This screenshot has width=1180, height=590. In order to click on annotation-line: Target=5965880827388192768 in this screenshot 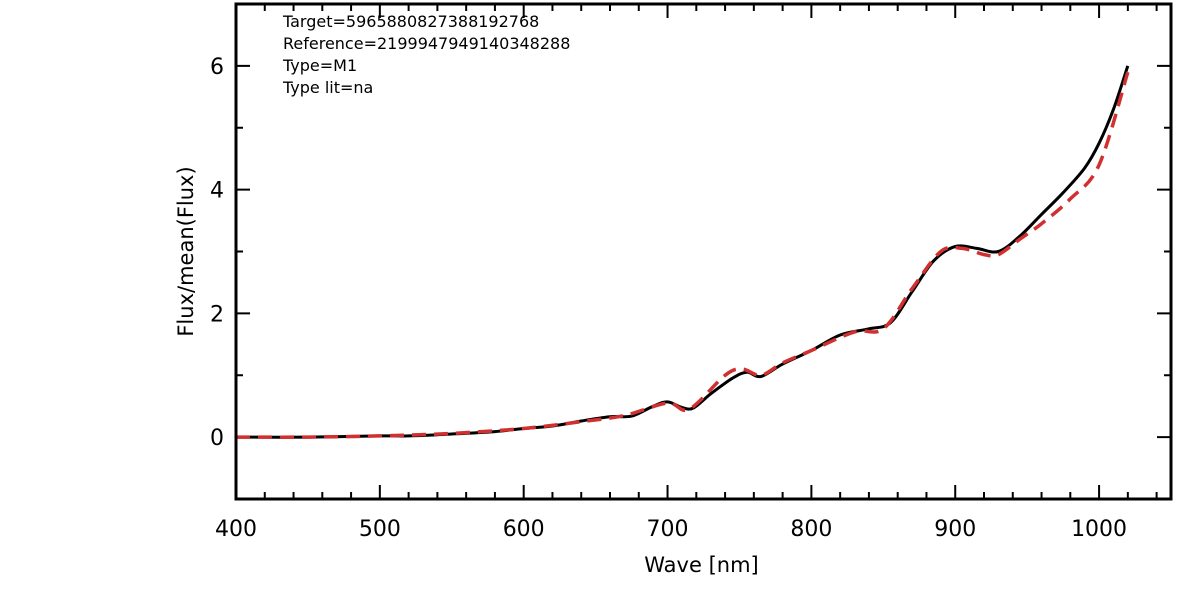, I will do `click(410, 21)`.